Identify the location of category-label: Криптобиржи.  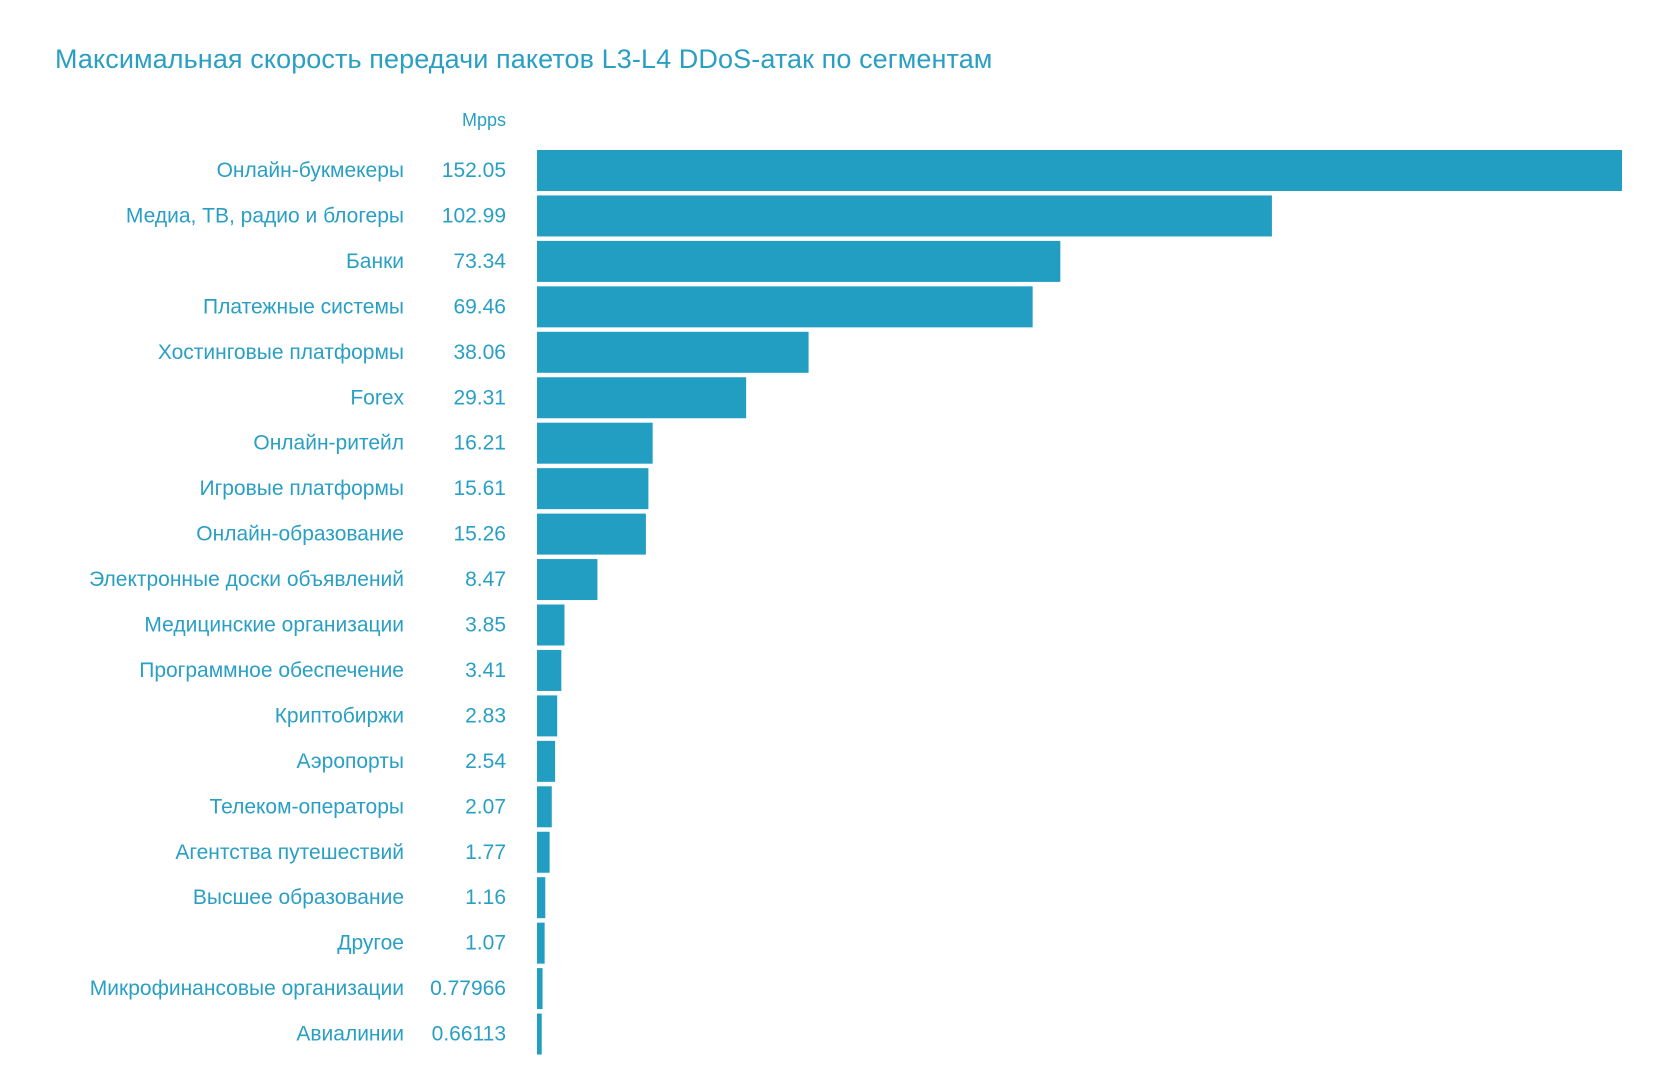
(339, 715).